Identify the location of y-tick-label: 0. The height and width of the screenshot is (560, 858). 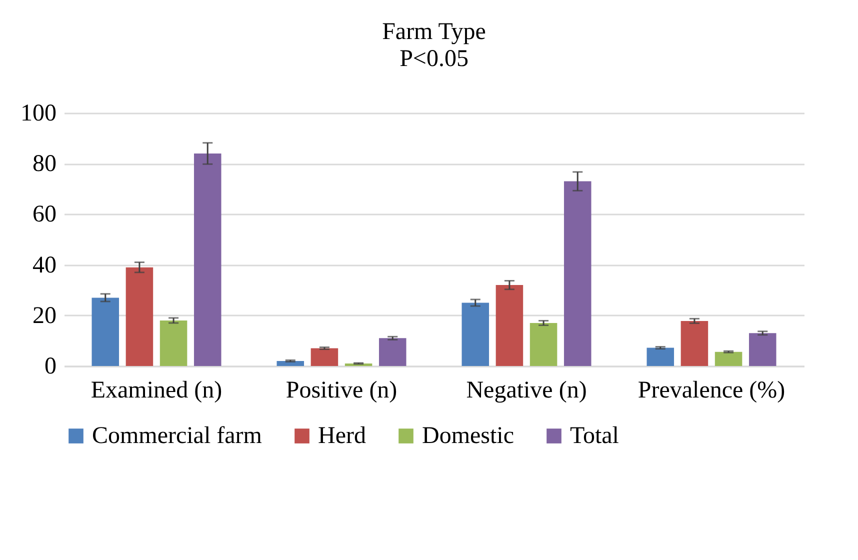
(50, 367).